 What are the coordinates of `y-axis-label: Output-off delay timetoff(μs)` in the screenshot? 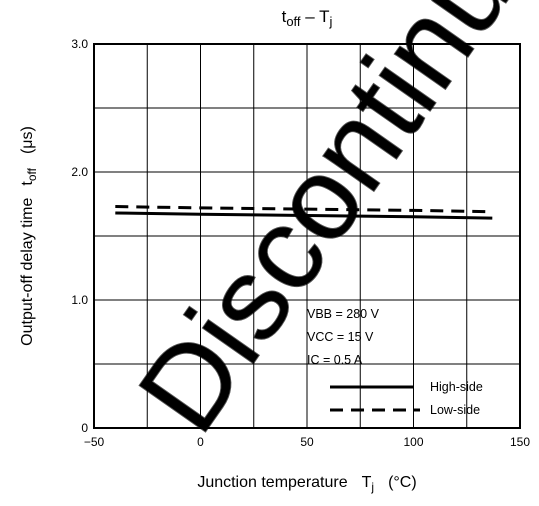 It's located at (29, 236).